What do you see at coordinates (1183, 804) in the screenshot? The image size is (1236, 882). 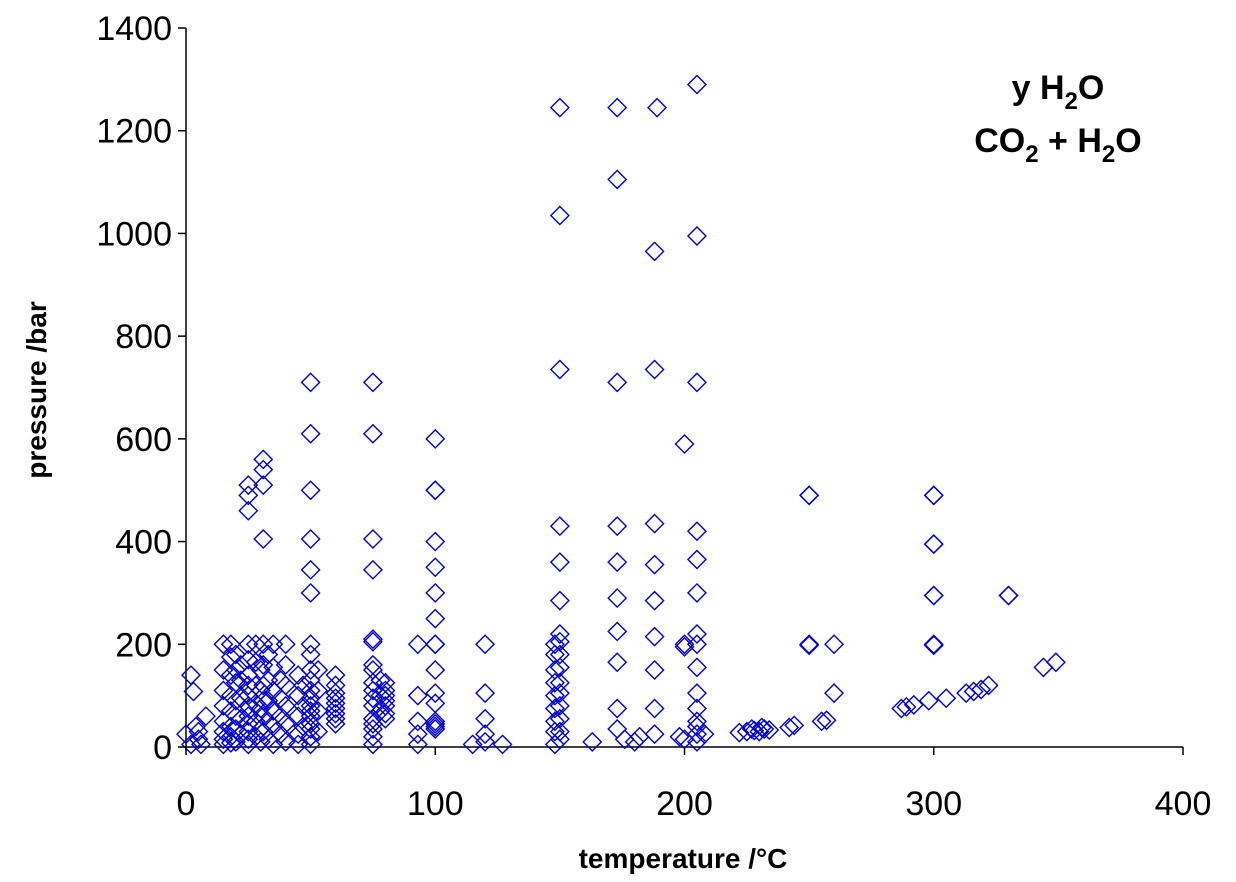 I see `x-tick-label: 400` at bounding box center [1183, 804].